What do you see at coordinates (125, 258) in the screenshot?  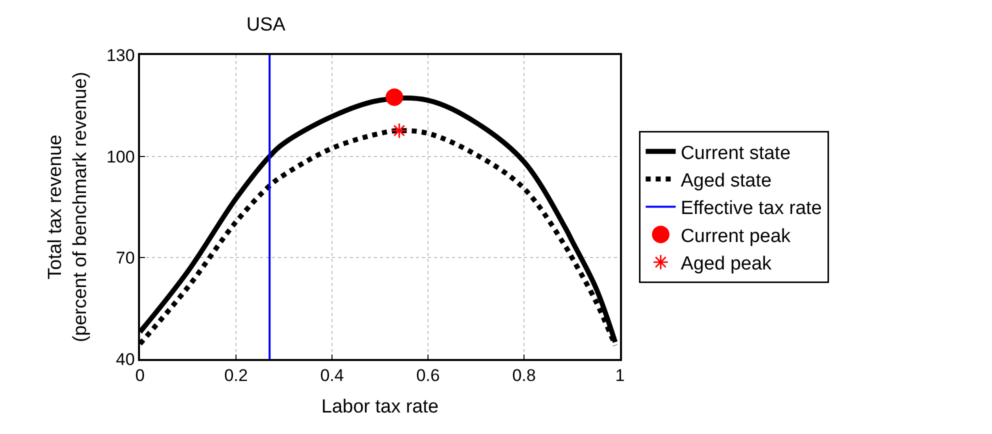 I see `y-tick-label: 70` at bounding box center [125, 258].